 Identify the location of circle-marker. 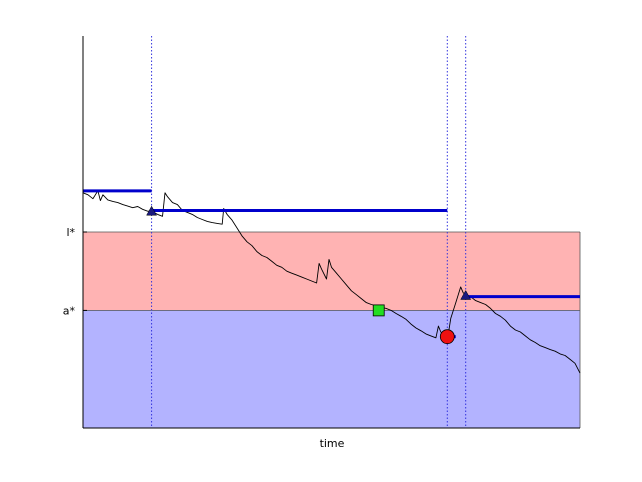
(447, 337).